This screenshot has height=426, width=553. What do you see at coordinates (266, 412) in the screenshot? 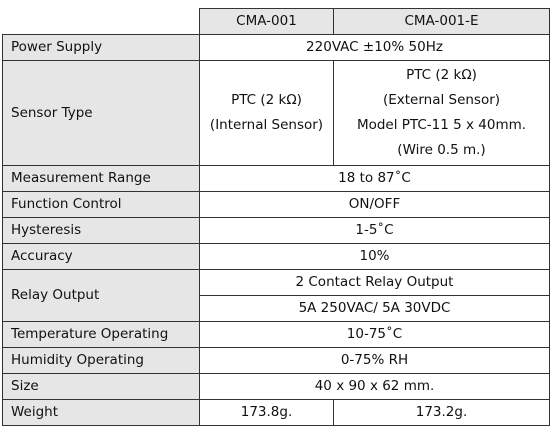
I see `cell: 173.8g.` at bounding box center [266, 412].